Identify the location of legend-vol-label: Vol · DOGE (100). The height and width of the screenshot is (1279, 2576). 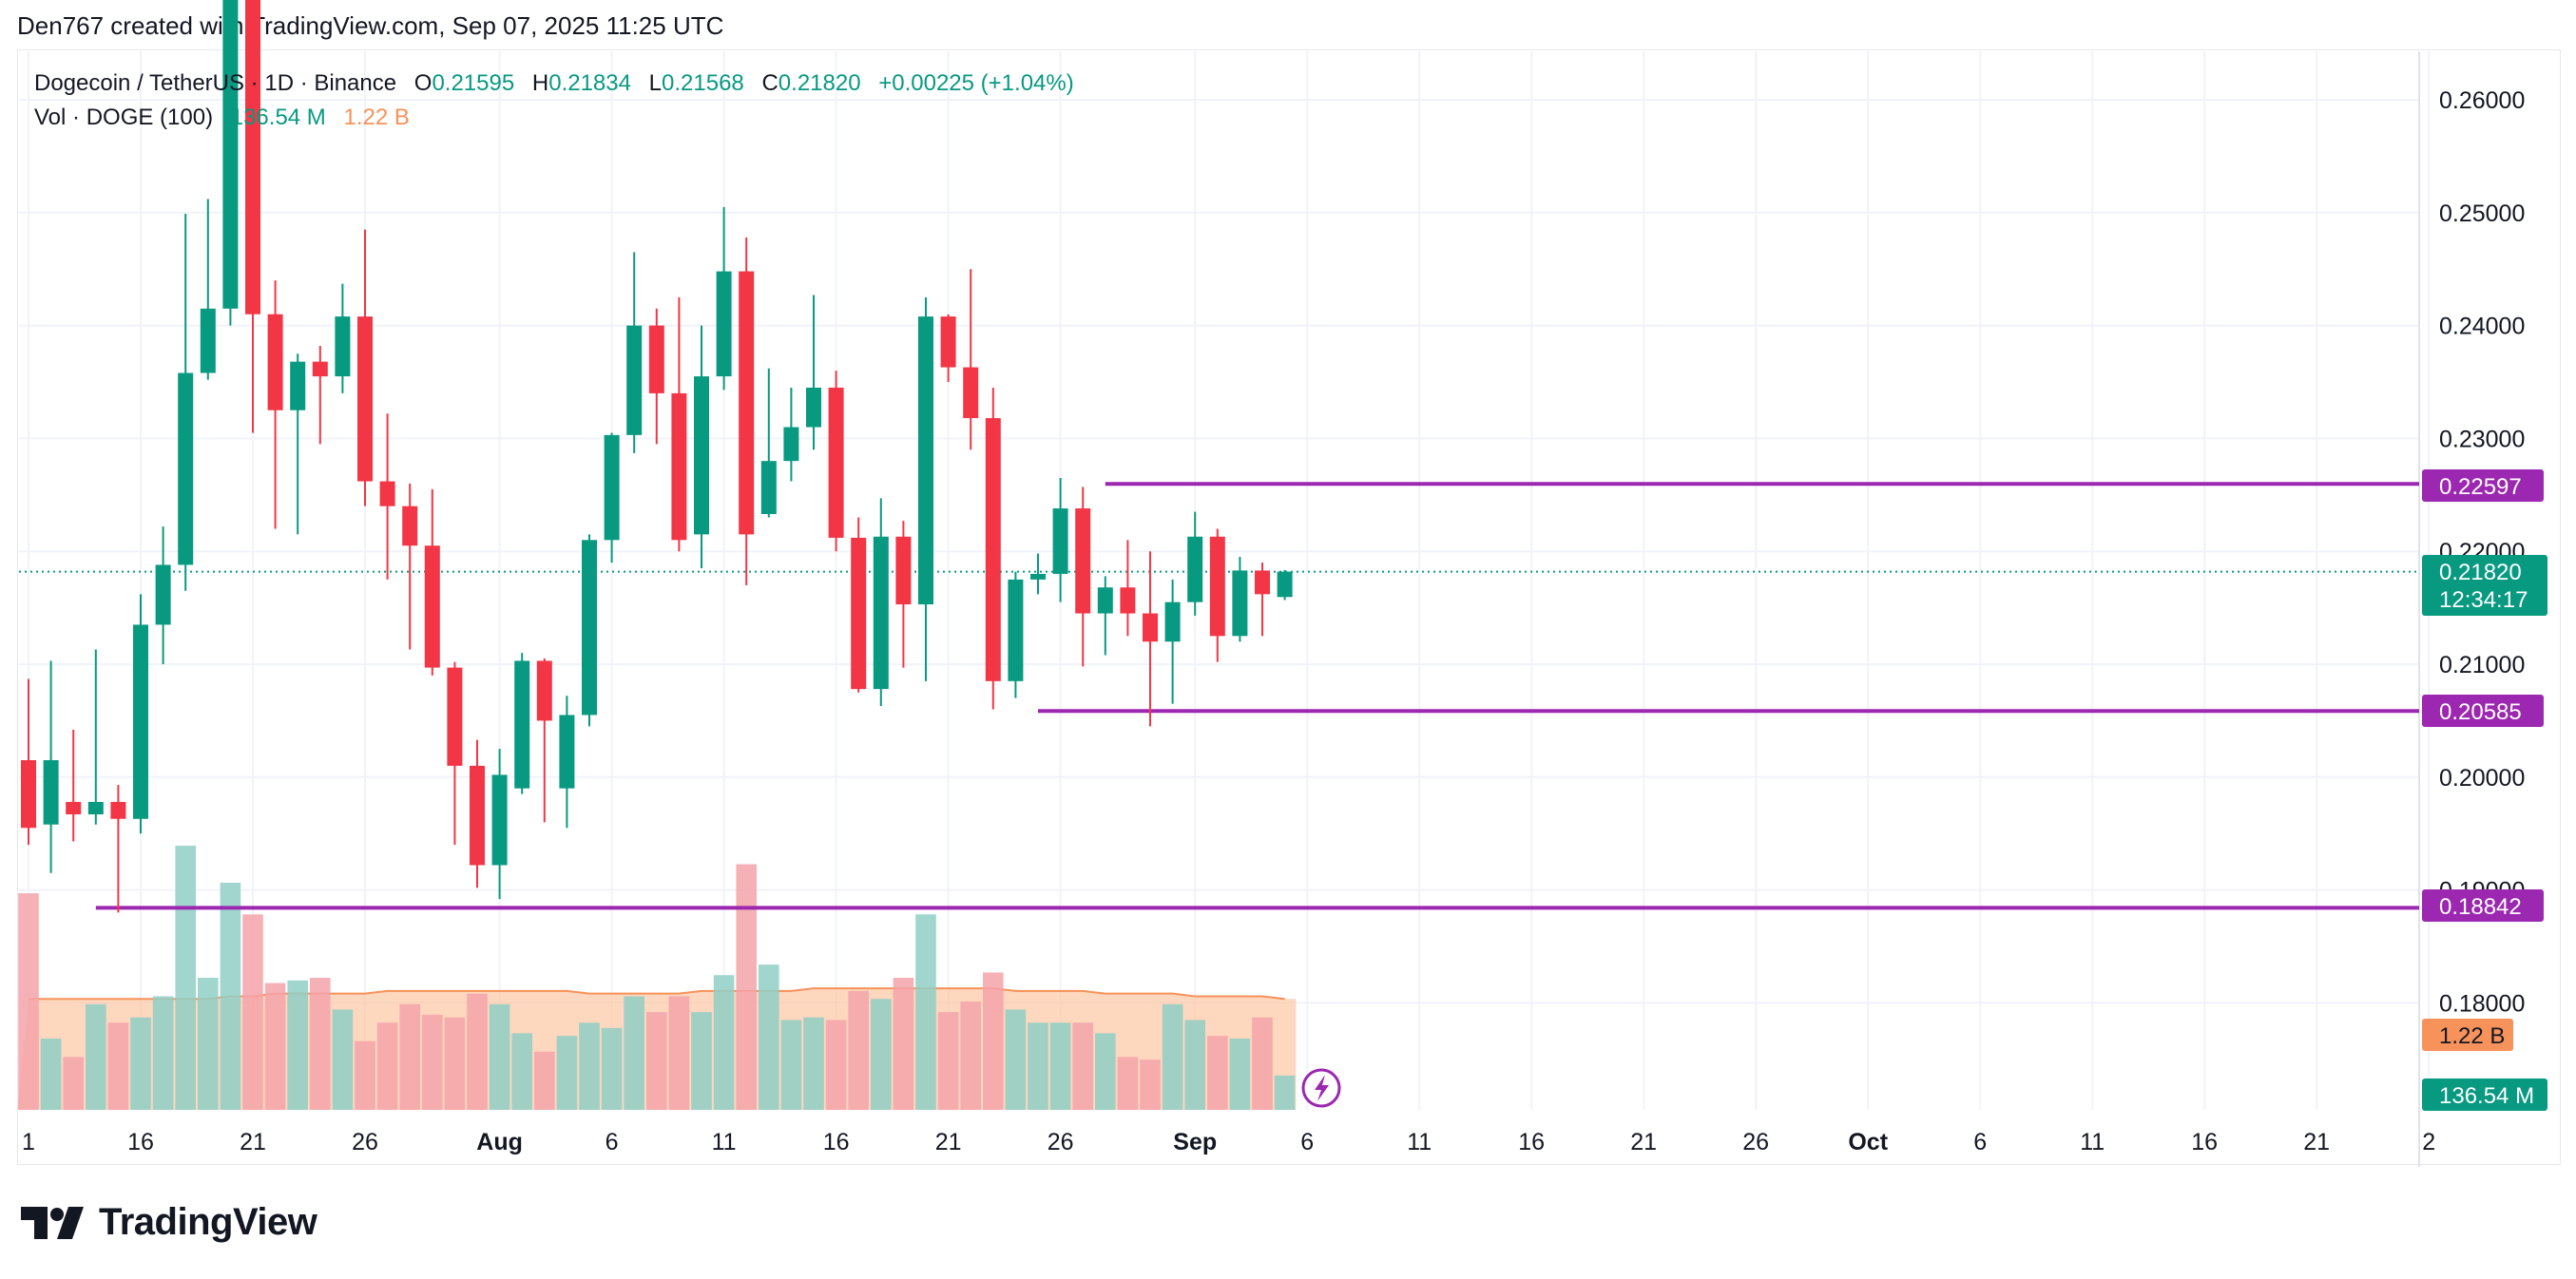
(124, 118).